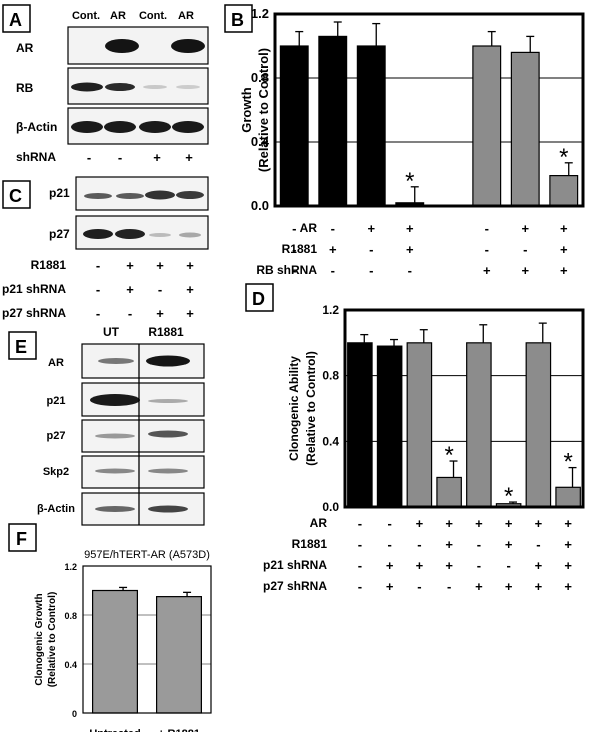 This screenshot has width=589, height=732. What do you see at coordinates (56, 472) in the screenshot?
I see `blot-e-row-label: Skp2` at bounding box center [56, 472].